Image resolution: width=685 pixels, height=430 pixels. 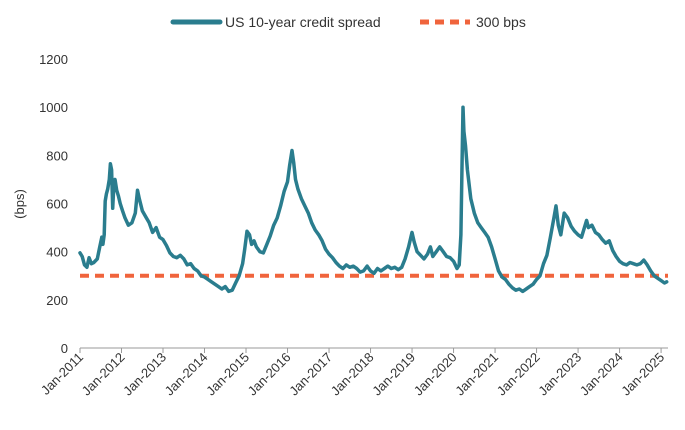 What do you see at coordinates (144, 374) in the screenshot?
I see `x-tick-label: Jan-2013` at bounding box center [144, 374].